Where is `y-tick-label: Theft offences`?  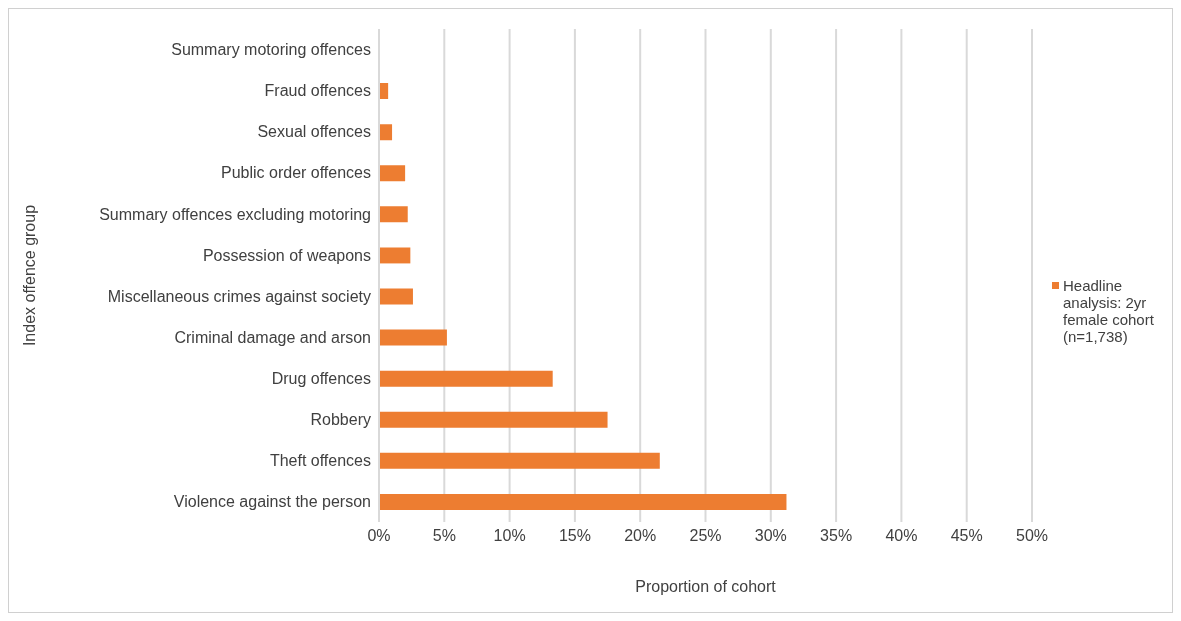
y-tick-label: Theft offences is located at coordinates (320, 461).